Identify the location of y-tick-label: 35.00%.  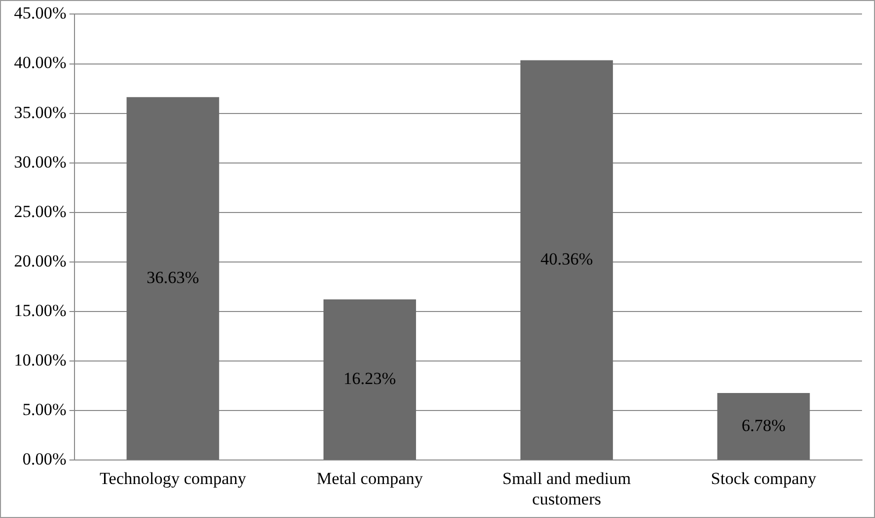
(40, 112).